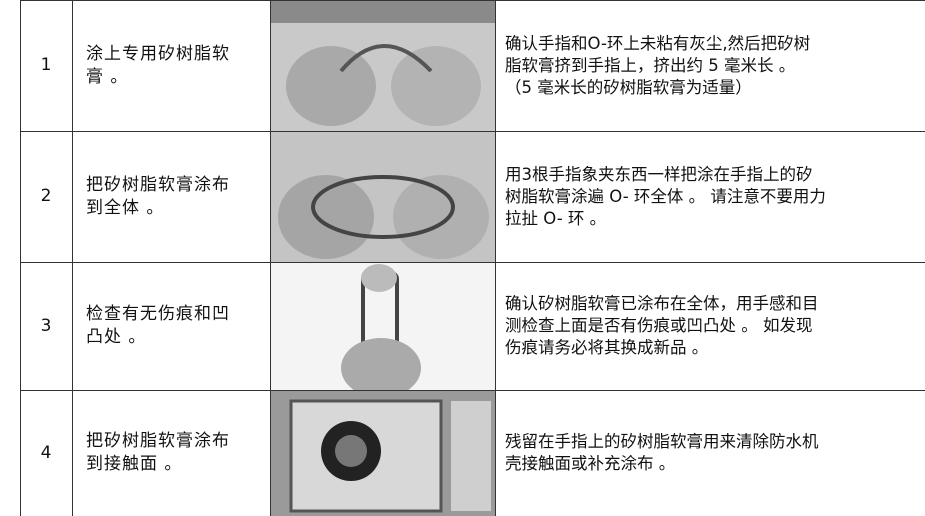 This screenshot has width=925, height=516. What do you see at coordinates (556, 218) in the screenshot?
I see `description-line: 拉扯 O- 环 。` at bounding box center [556, 218].